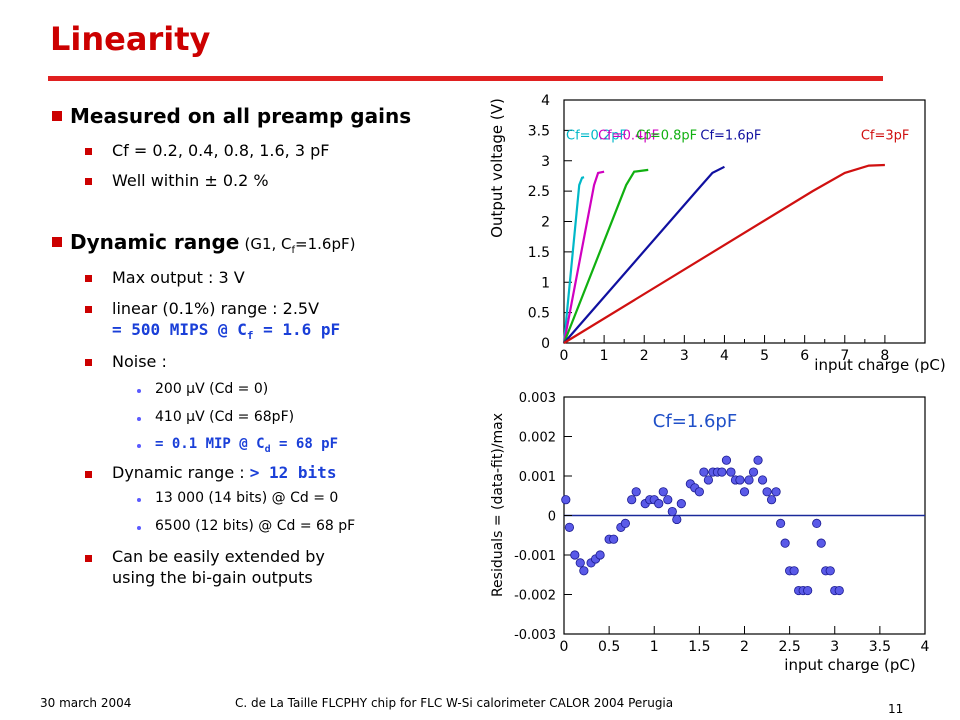  I want to click on x-tick-label: 2, so click(644, 356).